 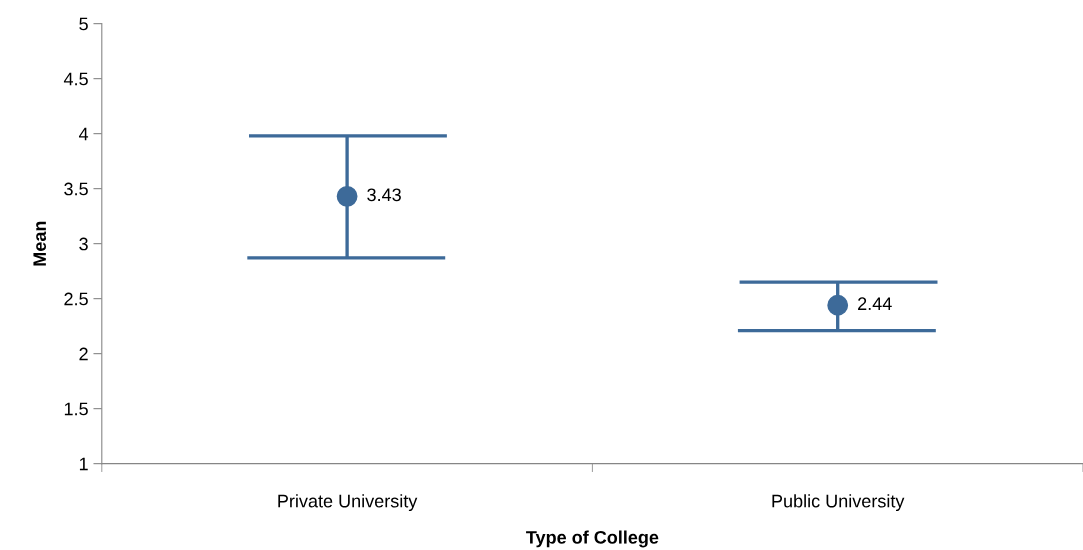 I want to click on x-axis-title: Type of College, so click(x=592, y=539).